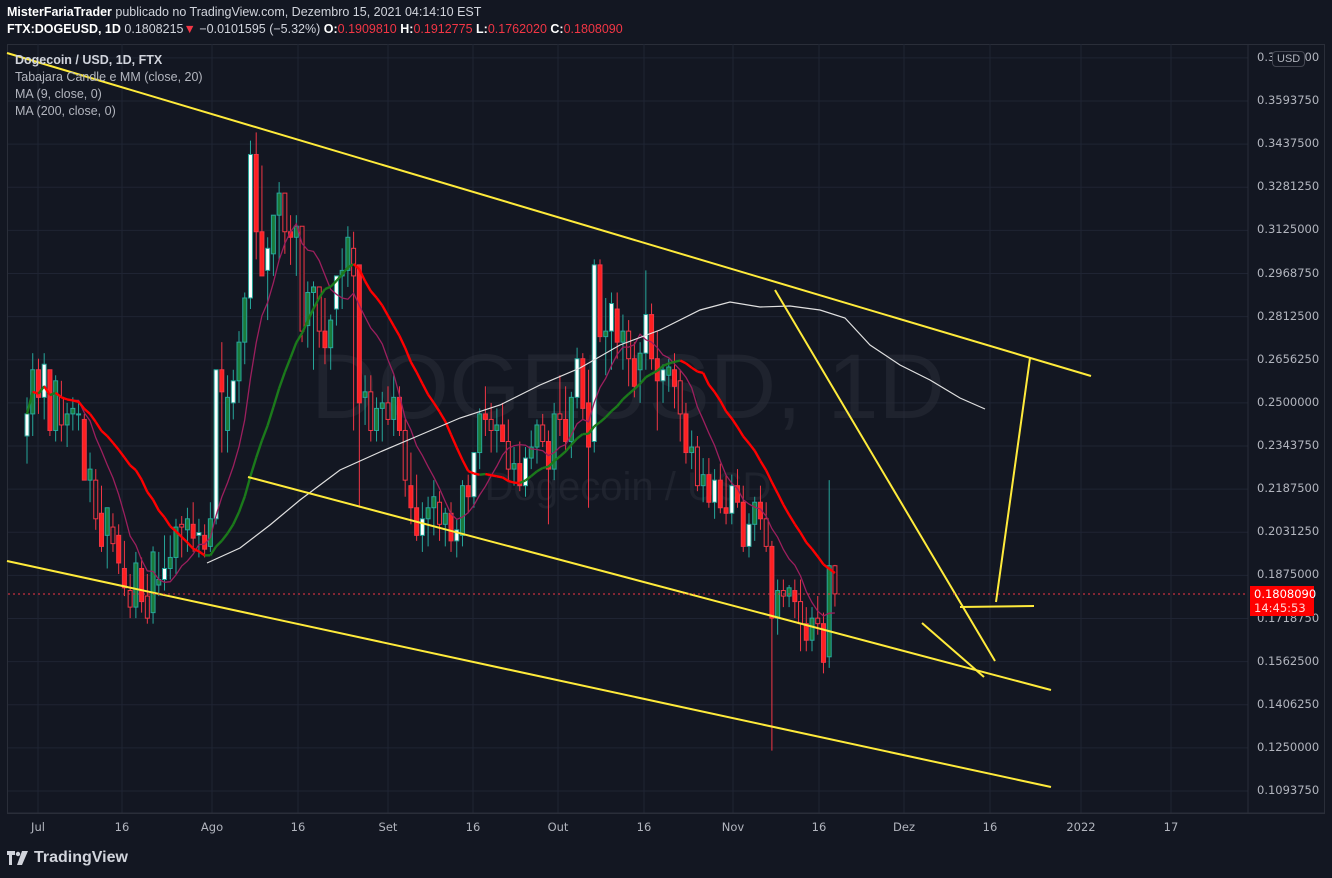  What do you see at coordinates (367, 29) in the screenshot?
I see `open-value: 0.1909810` at bounding box center [367, 29].